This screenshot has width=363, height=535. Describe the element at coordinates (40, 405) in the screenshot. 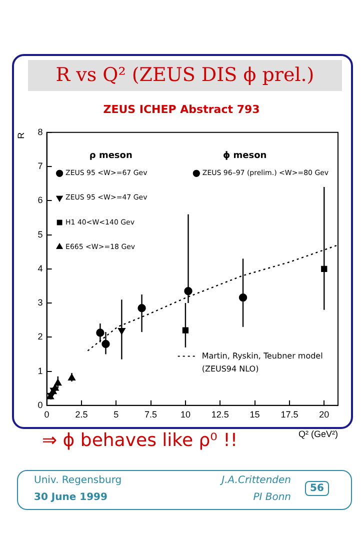

I see `y-tick-label: 0` at that location.